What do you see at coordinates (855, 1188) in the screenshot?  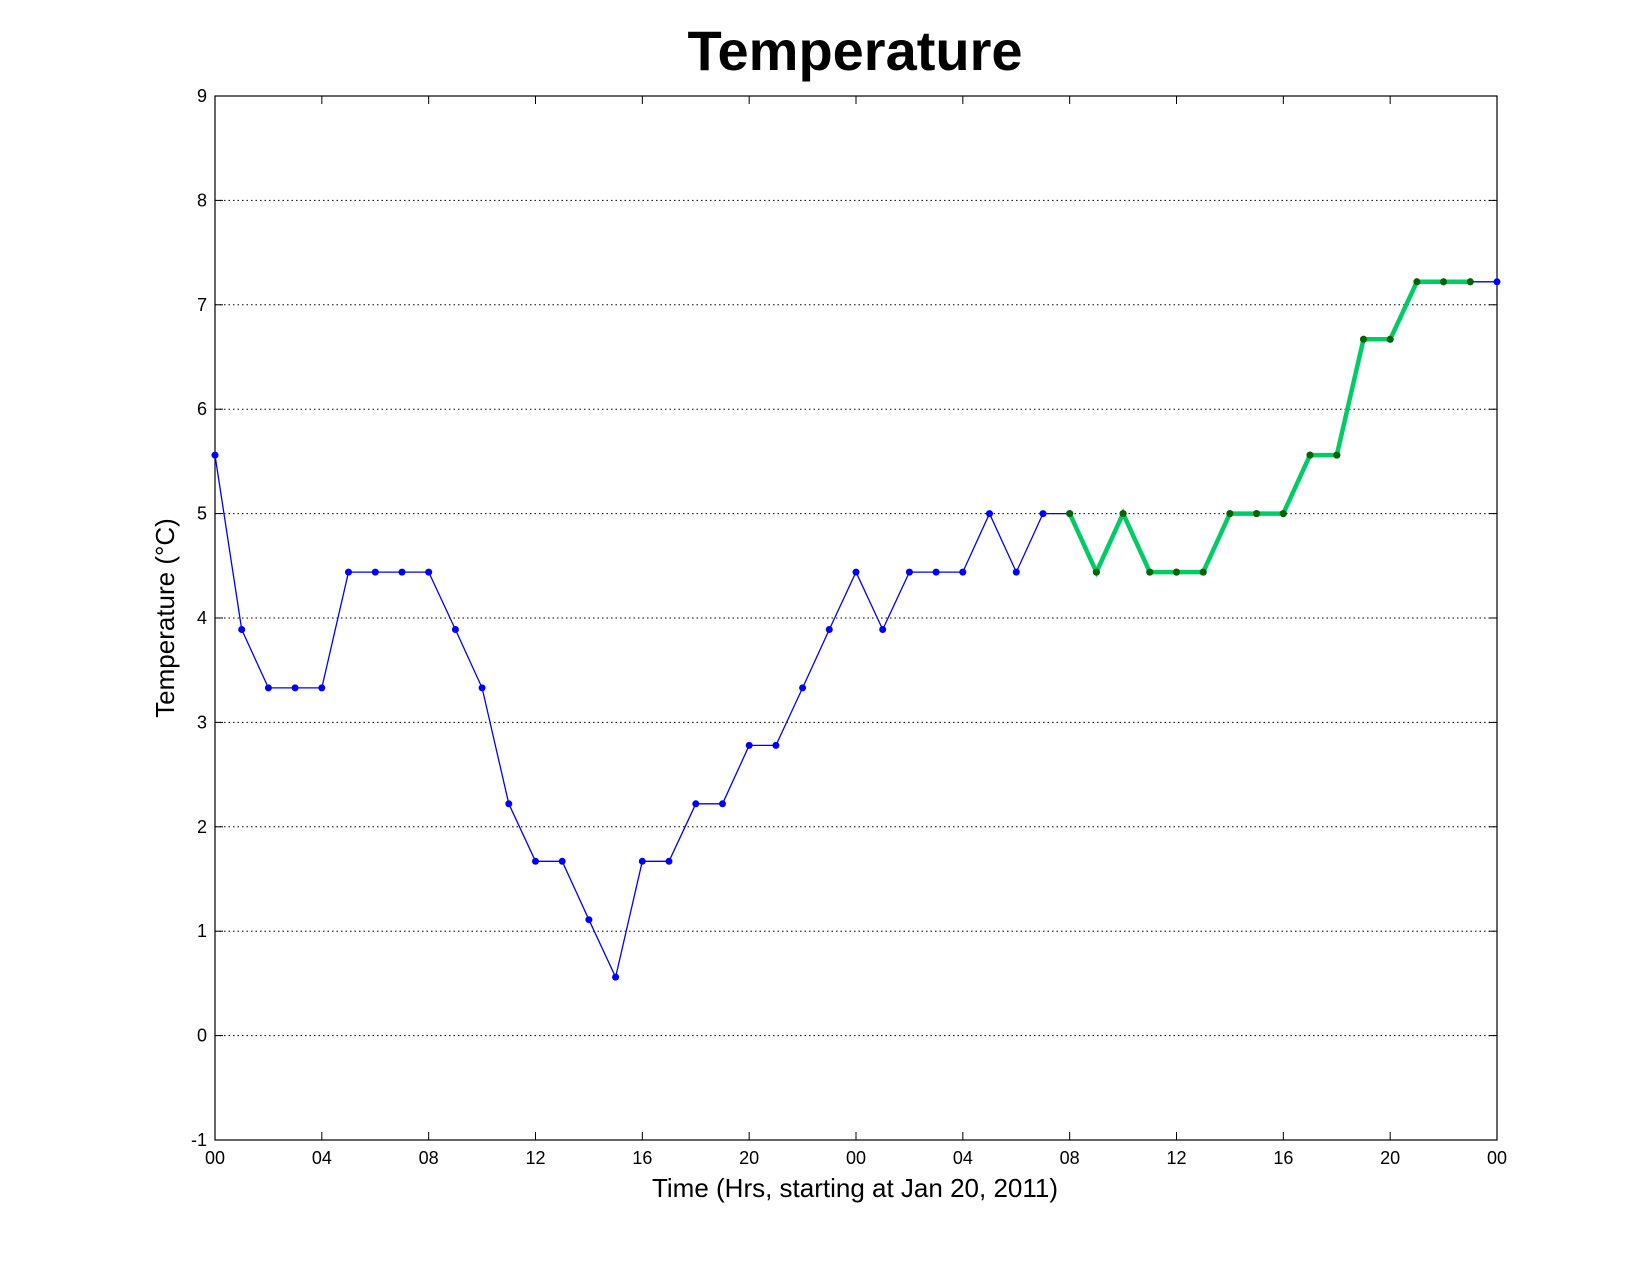 I see `x-axis-label: Time (Hrs, starting at Jan 20, 2011)` at bounding box center [855, 1188].